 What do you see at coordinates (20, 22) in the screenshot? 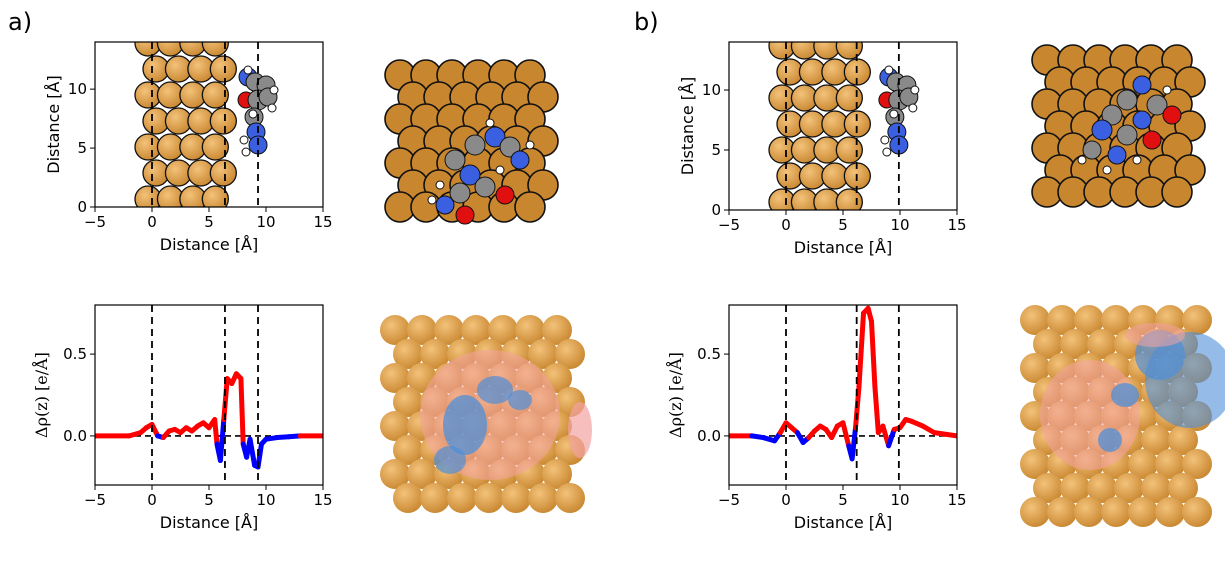
I see `panel-label-a: a)` at bounding box center [20, 22].